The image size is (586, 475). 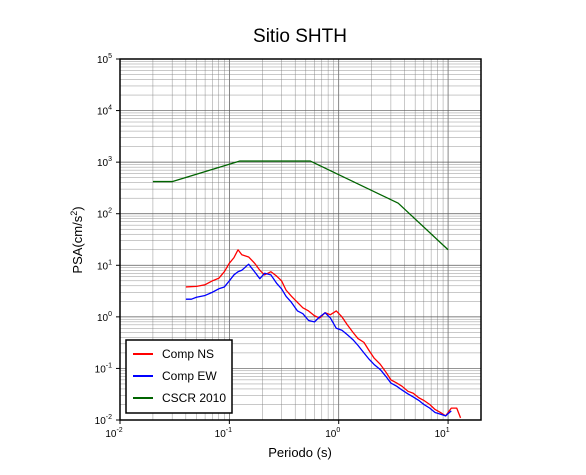 What do you see at coordinates (104, 214) in the screenshot?
I see `y-tick-label: 10²` at bounding box center [104, 214].